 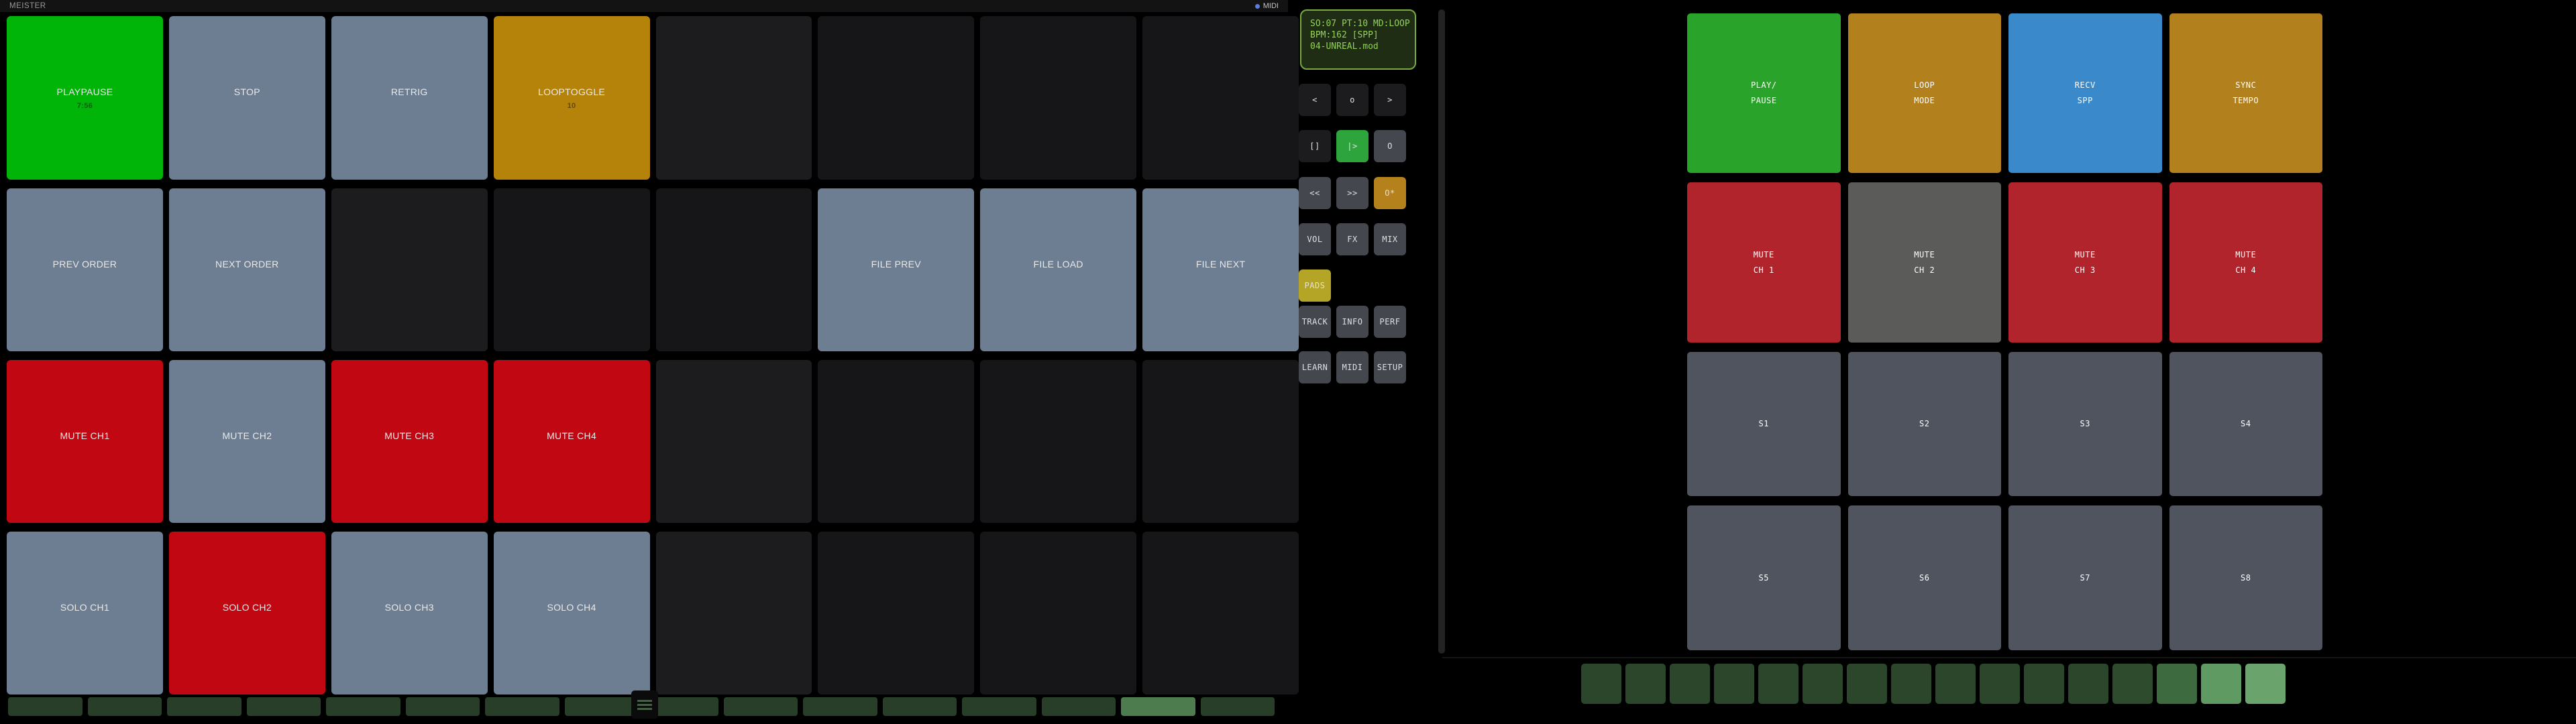 I want to click on transport-button: o, so click(x=1352, y=100).